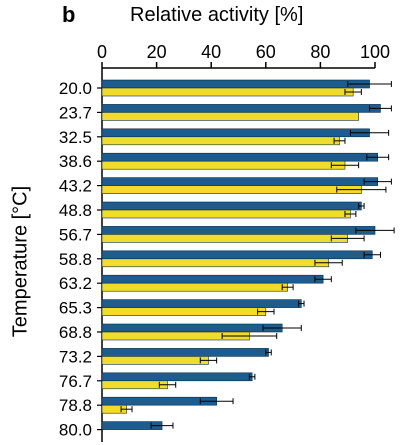  Describe the element at coordinates (75, 88) in the screenshot. I see `y-tick-label: 20.0` at that location.